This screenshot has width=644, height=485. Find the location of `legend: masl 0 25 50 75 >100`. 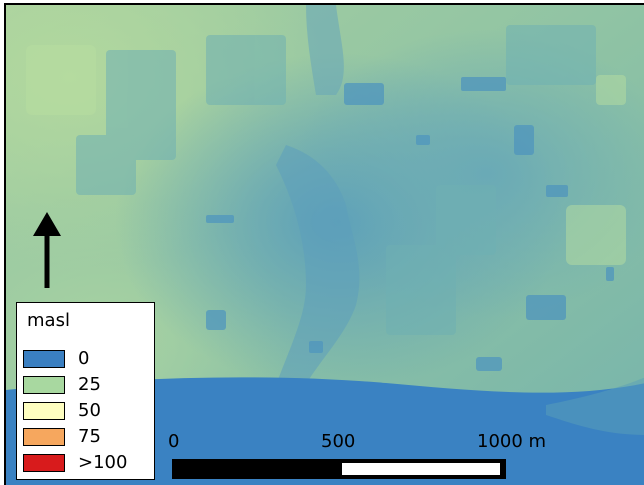

legend: masl 0 25 50 75 >100 is located at coordinates (85, 391).